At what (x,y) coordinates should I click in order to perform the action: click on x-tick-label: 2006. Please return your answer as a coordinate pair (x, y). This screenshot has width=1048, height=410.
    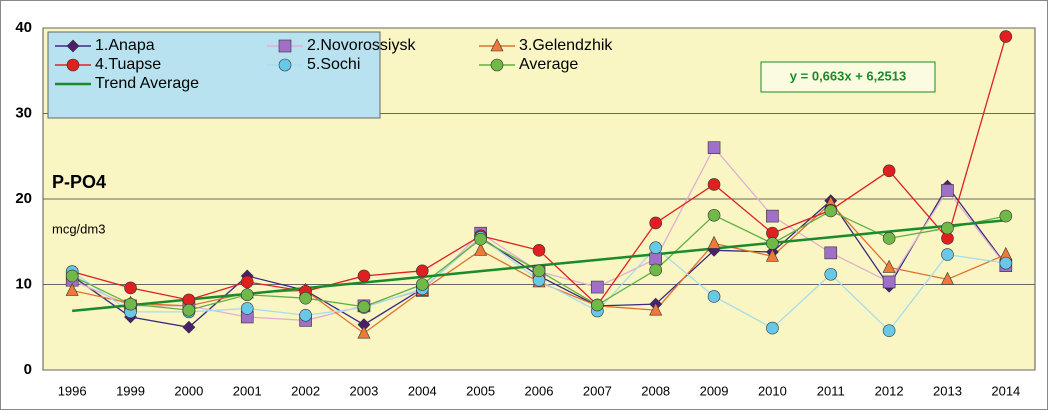
    Looking at the image, I should click on (539, 390).